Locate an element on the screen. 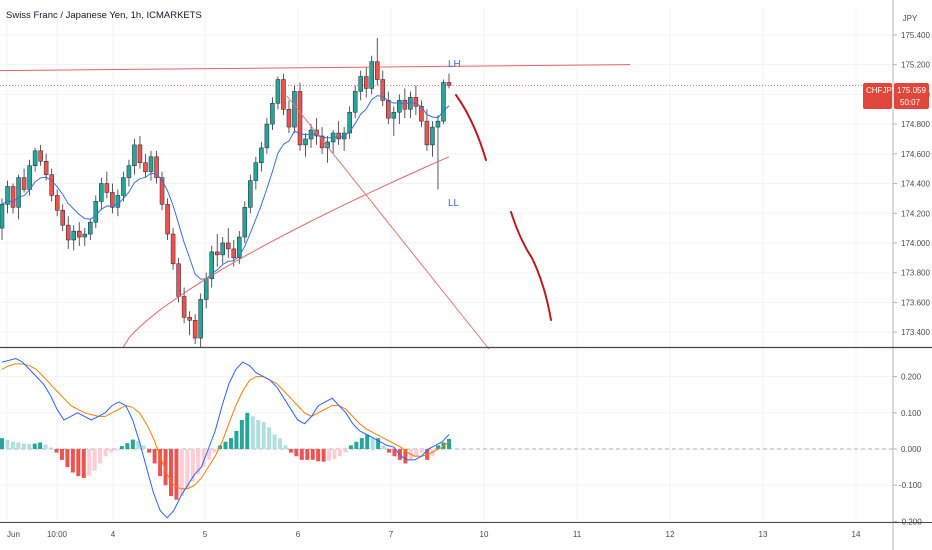  time-tick-label: 12 is located at coordinates (670, 534).